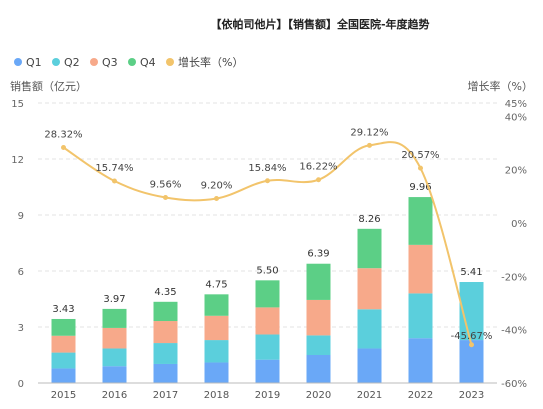 This screenshot has height=409, width=543. I want to click on legend-label-q2: Q2, so click(72, 62).